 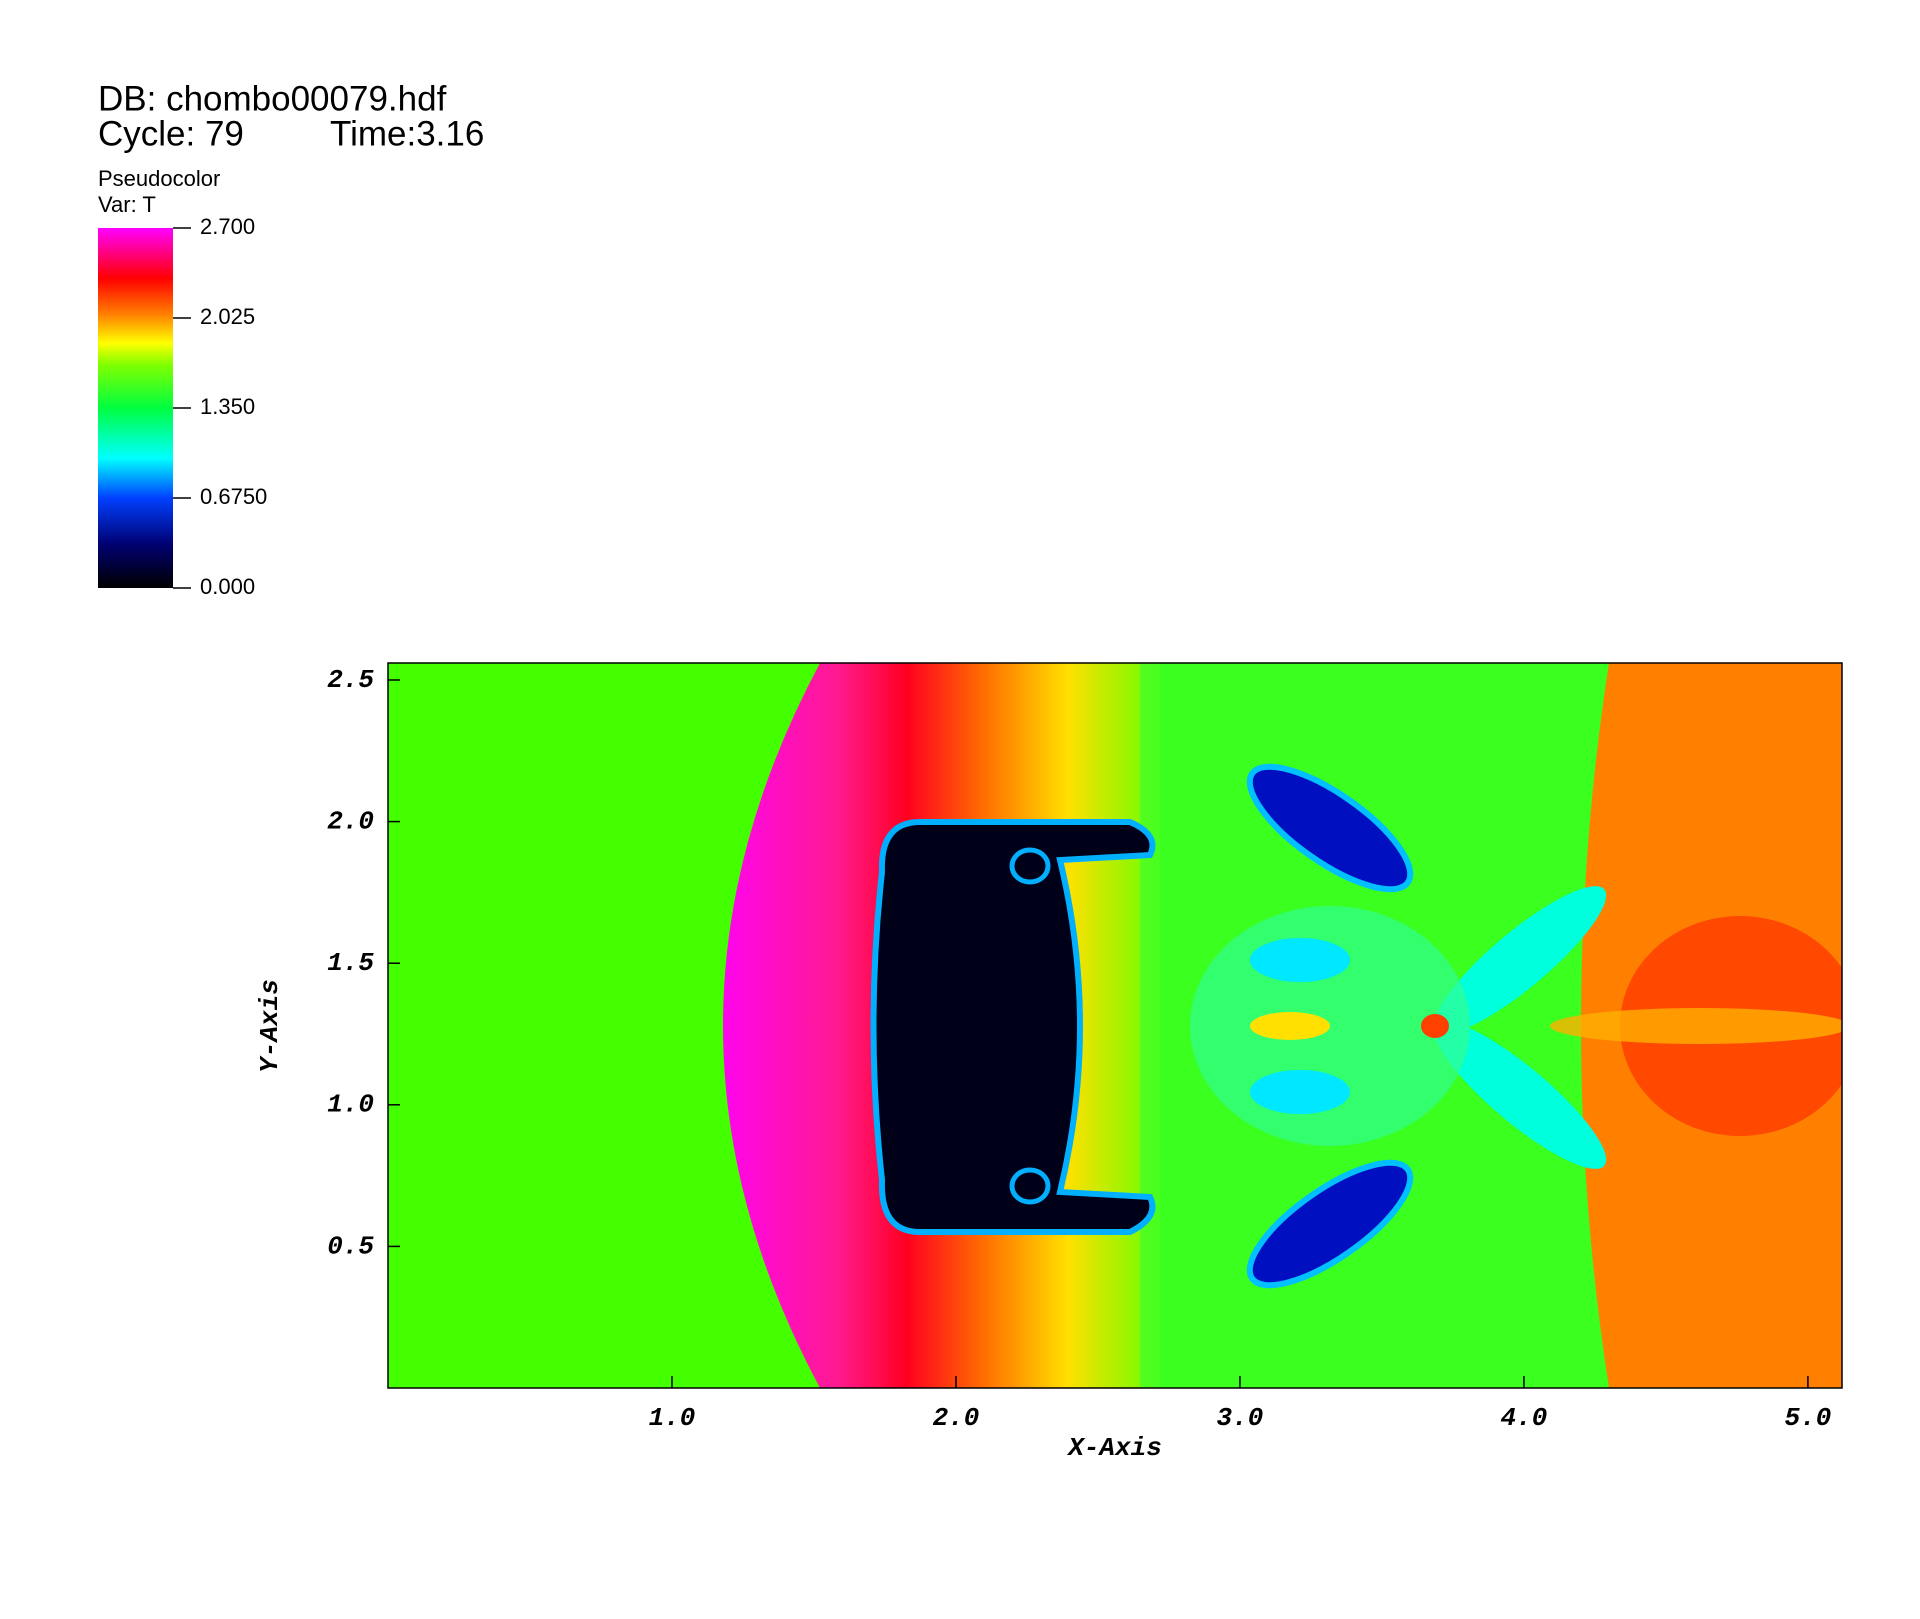 What do you see at coordinates (227, 586) in the screenshot?
I see `colorbar-tick-label: 0.000` at bounding box center [227, 586].